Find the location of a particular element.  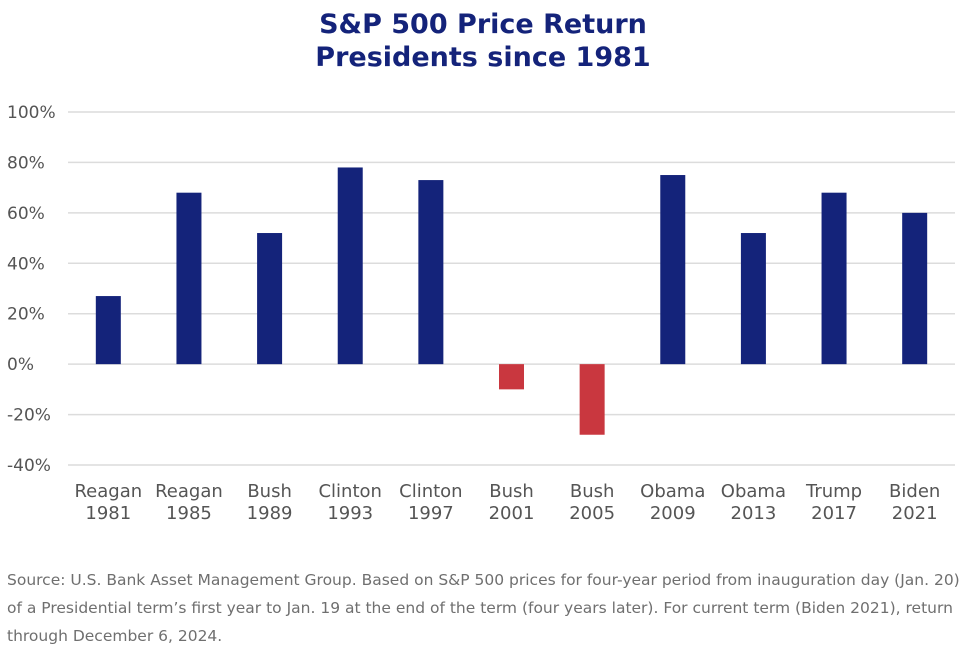

y-tick-label: -40% is located at coordinates (29, 466).